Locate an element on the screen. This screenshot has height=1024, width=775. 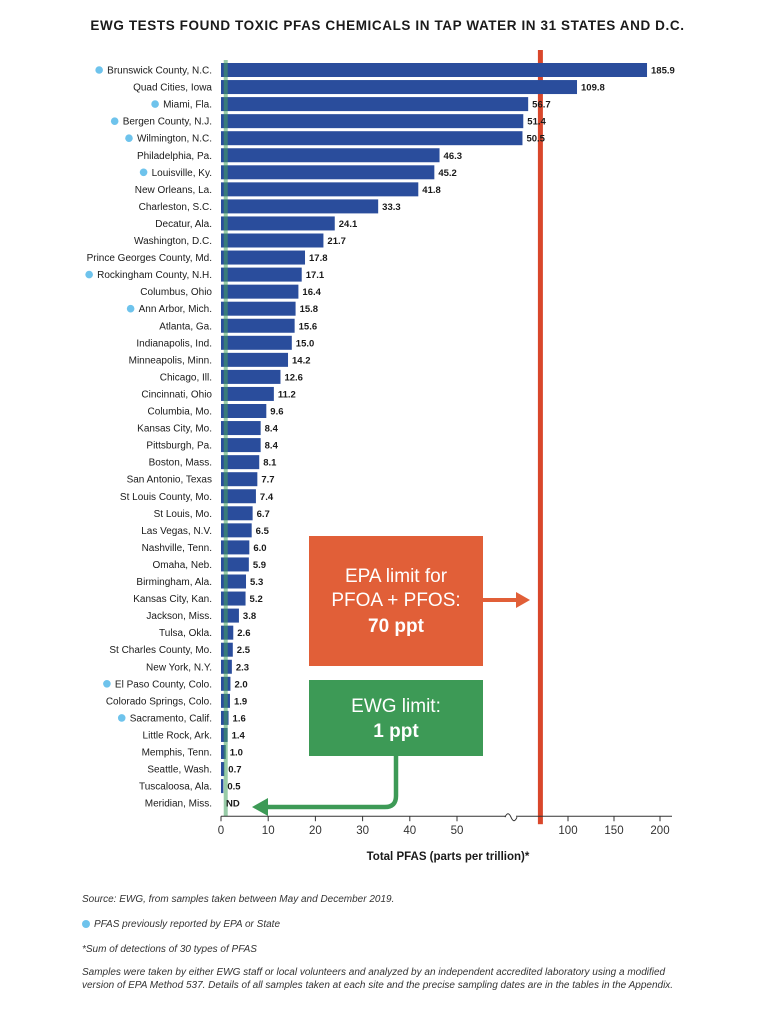
category-label-10: Washington, D.C. is located at coordinates (173, 241).